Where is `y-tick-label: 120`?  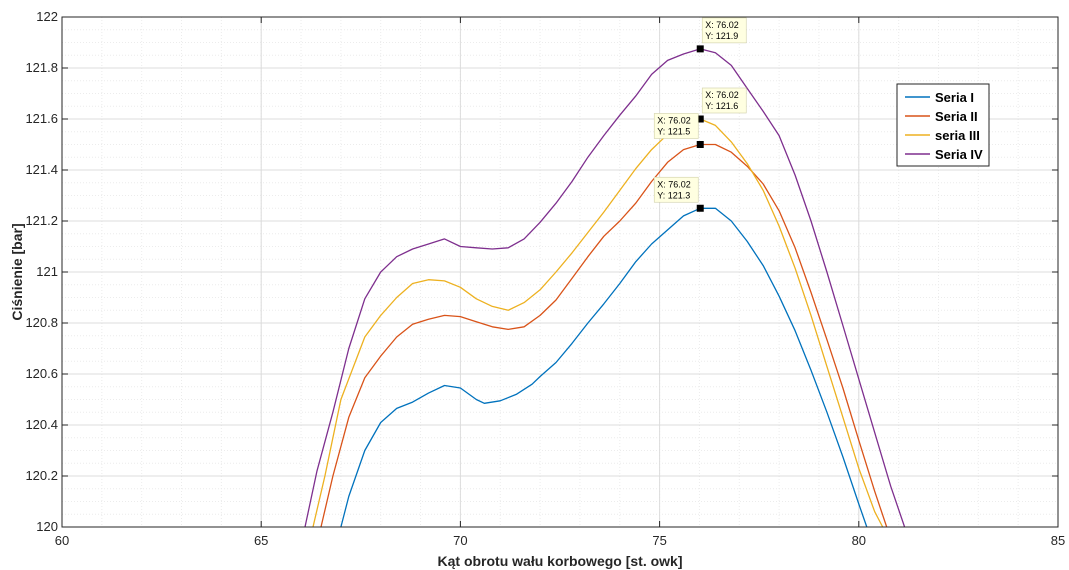
y-tick-label: 120 is located at coordinates (47, 526).